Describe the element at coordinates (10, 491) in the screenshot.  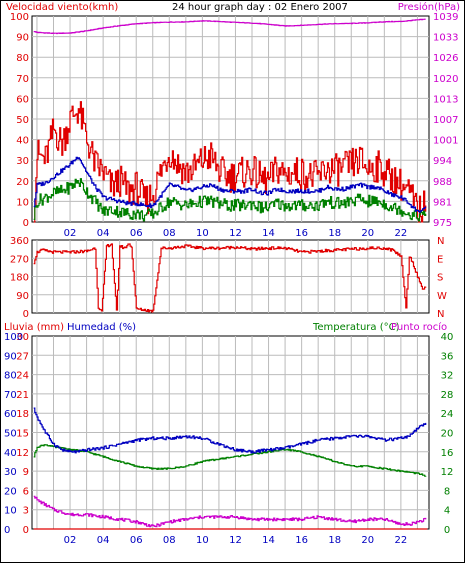
I see `humidity-y-tick: 20` at that location.